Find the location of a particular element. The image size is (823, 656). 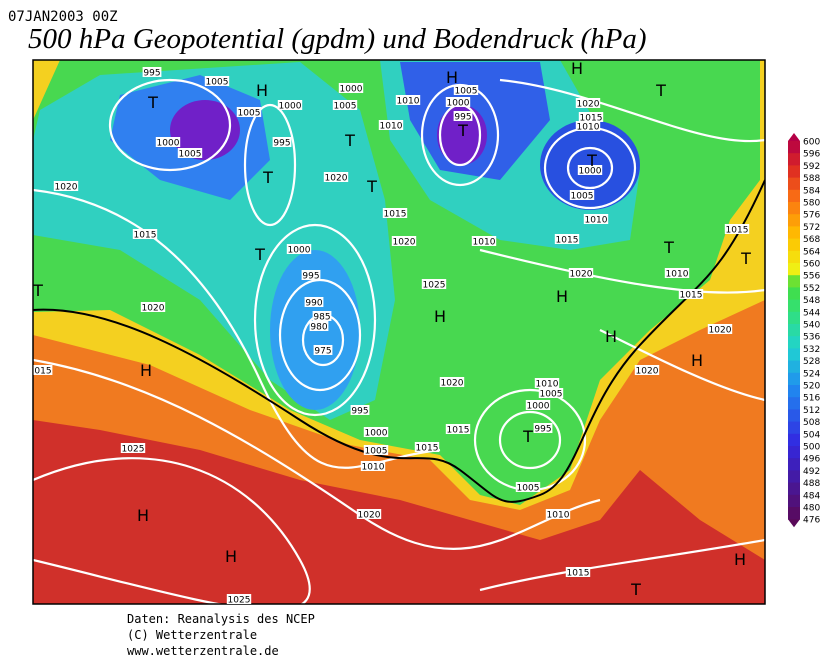

colorbar-label: 480 is located at coordinates (811, 509).